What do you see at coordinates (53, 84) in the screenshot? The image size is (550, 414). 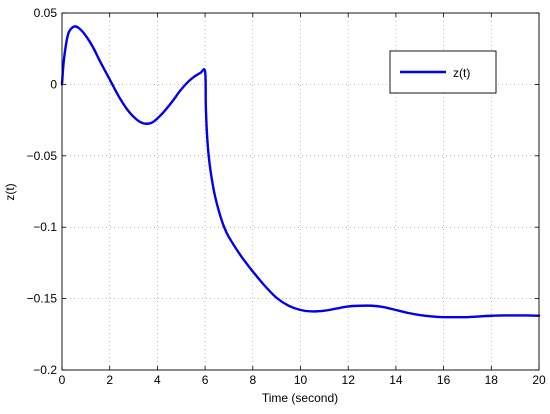 I see `y-tick-label: 0` at bounding box center [53, 84].